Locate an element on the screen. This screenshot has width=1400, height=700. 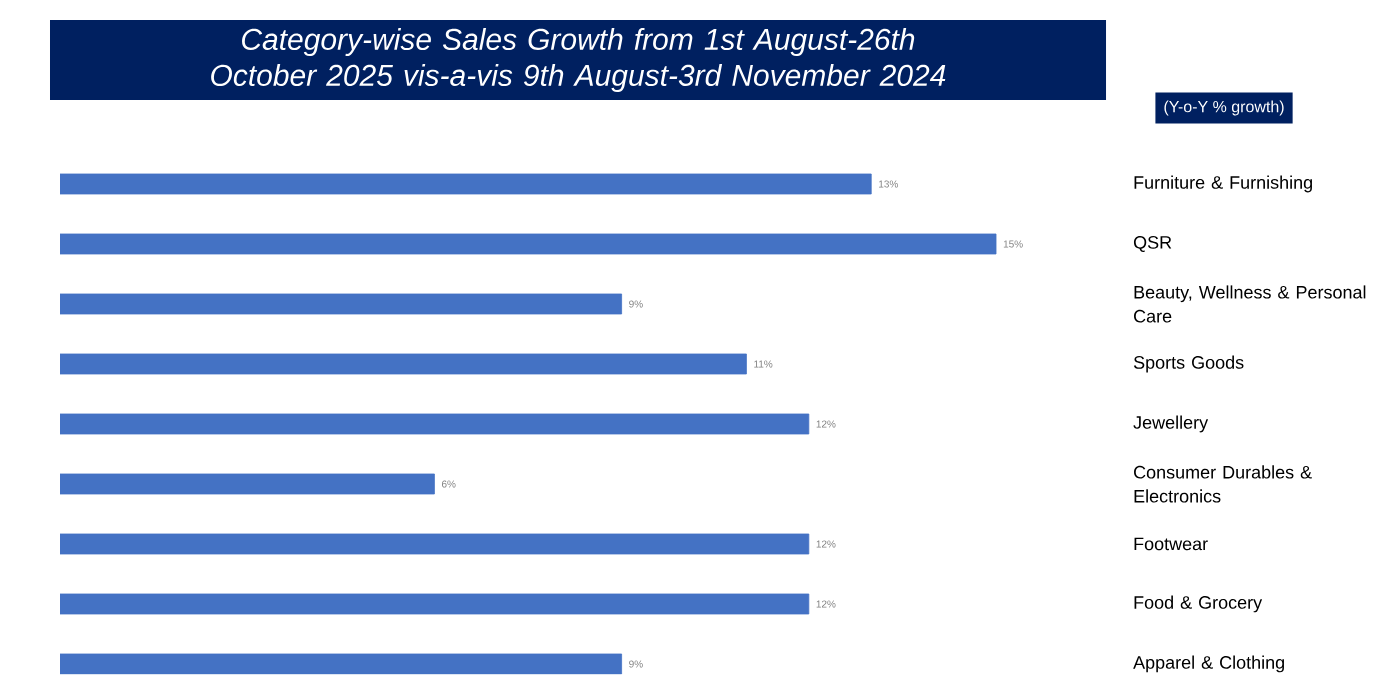
y-tick-label: Beauty, Wellness & Personal Care is located at coordinates (1250, 304).